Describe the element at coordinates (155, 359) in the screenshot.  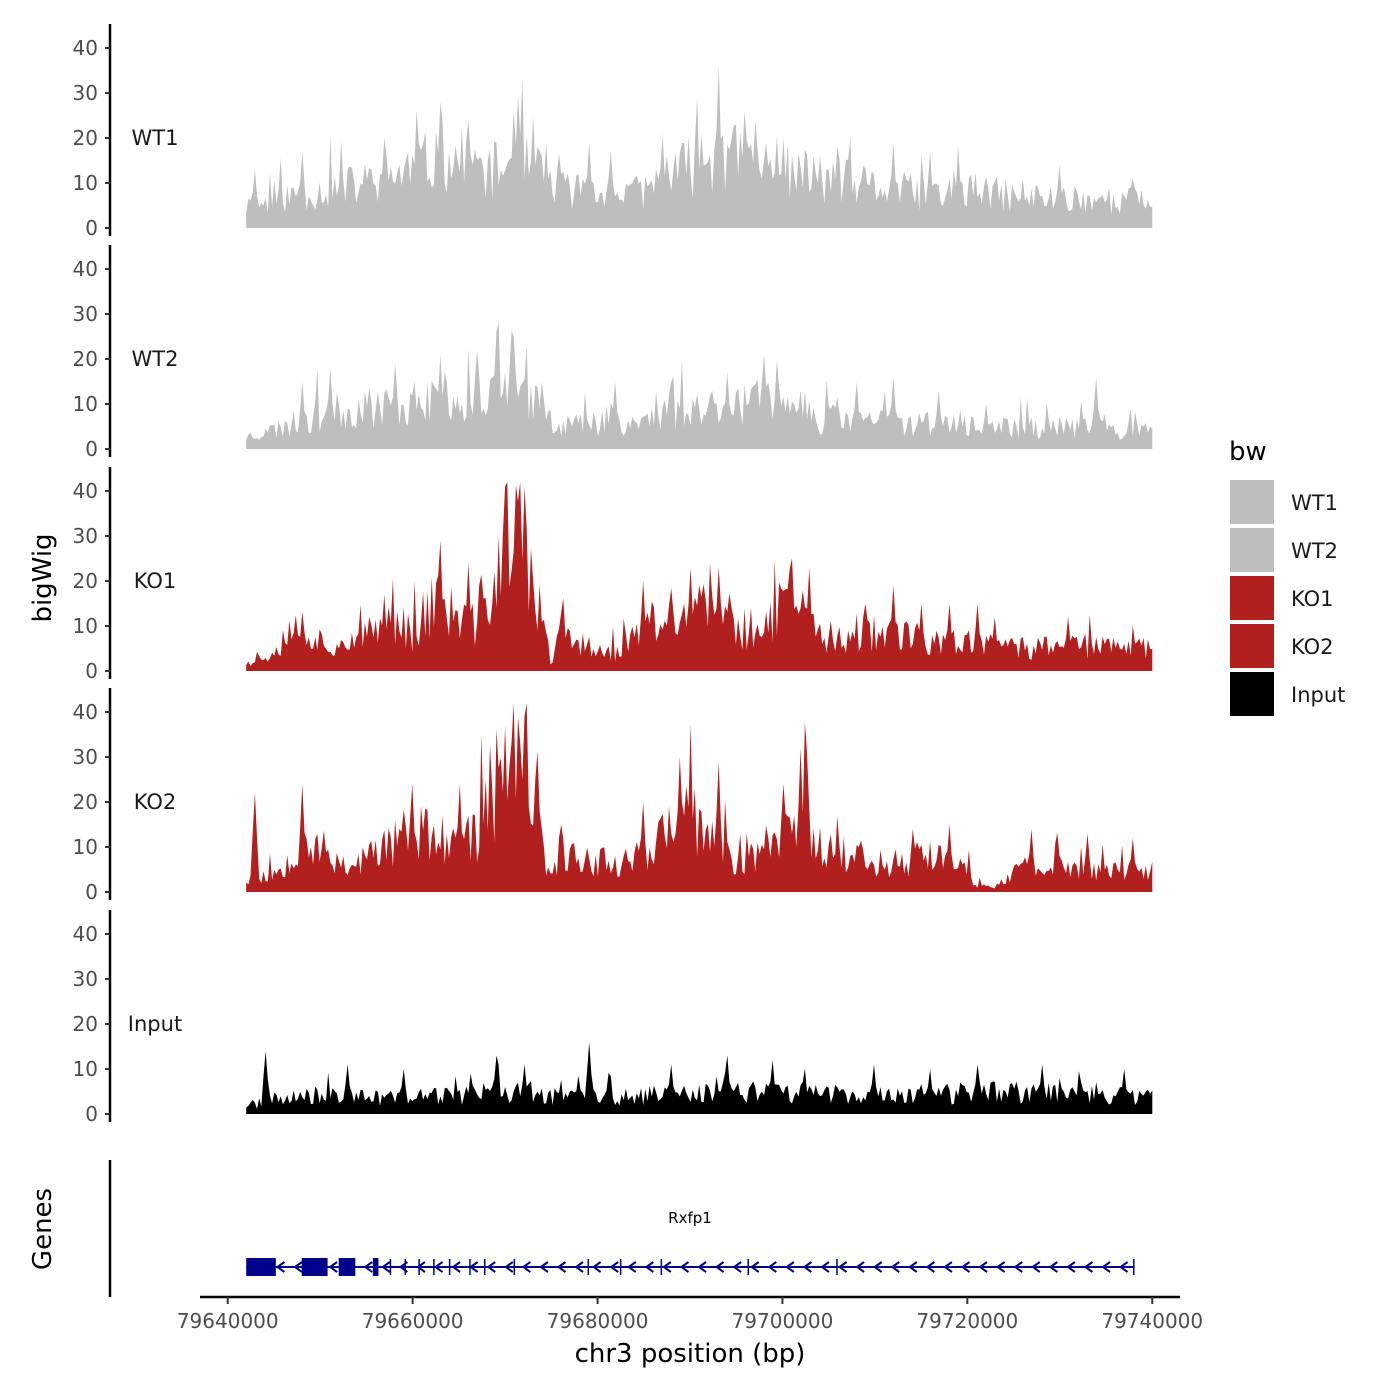
I see `track-label-wt2: WT2` at that location.